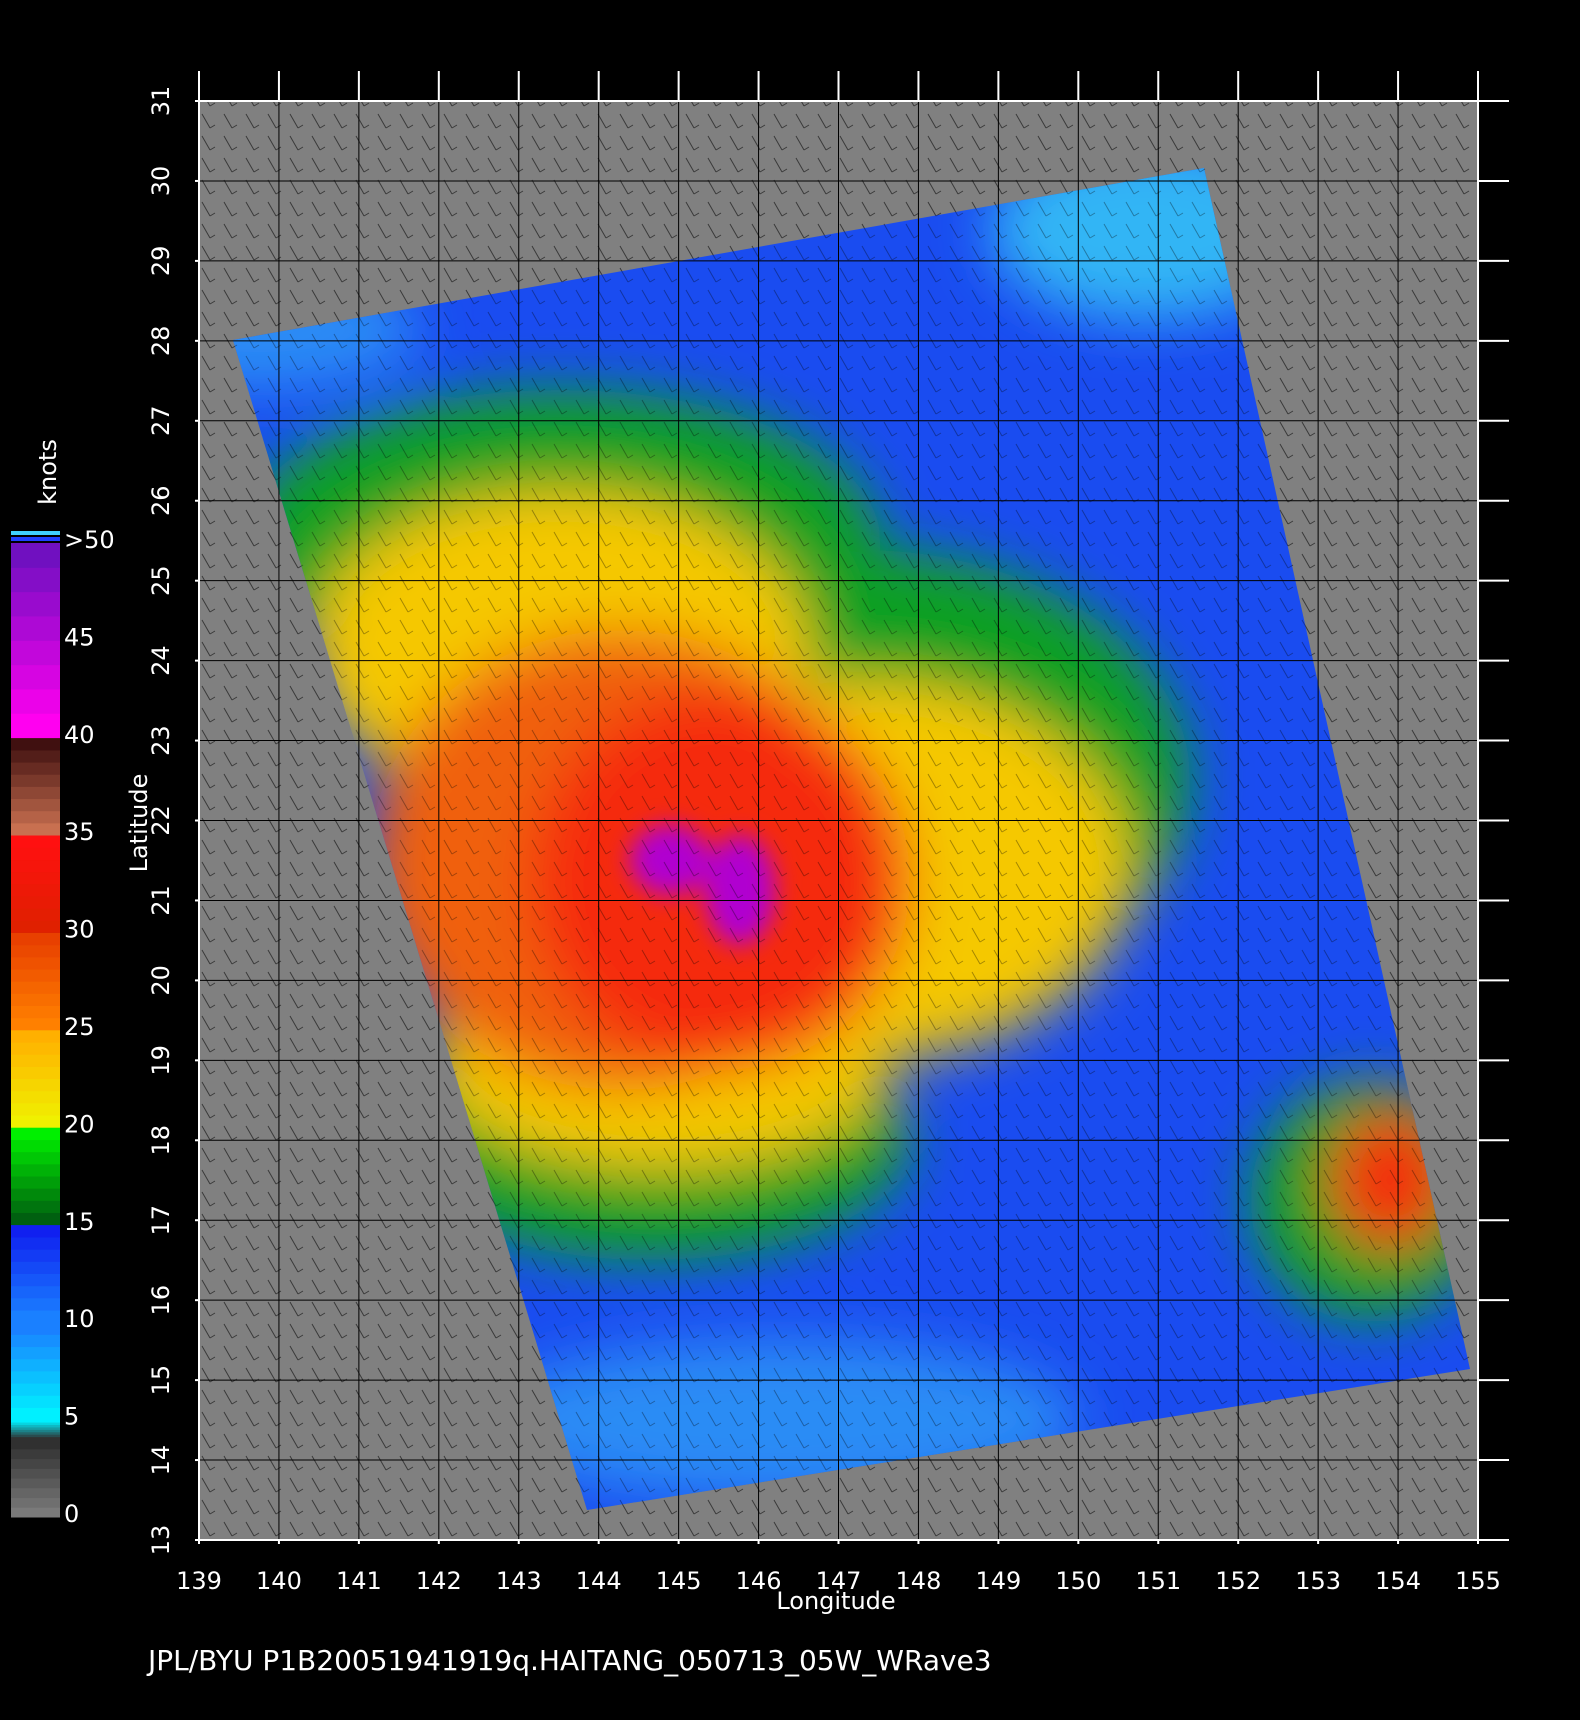  Describe the element at coordinates (519, 1581) in the screenshot. I see `x-tick-label: 143` at that location.